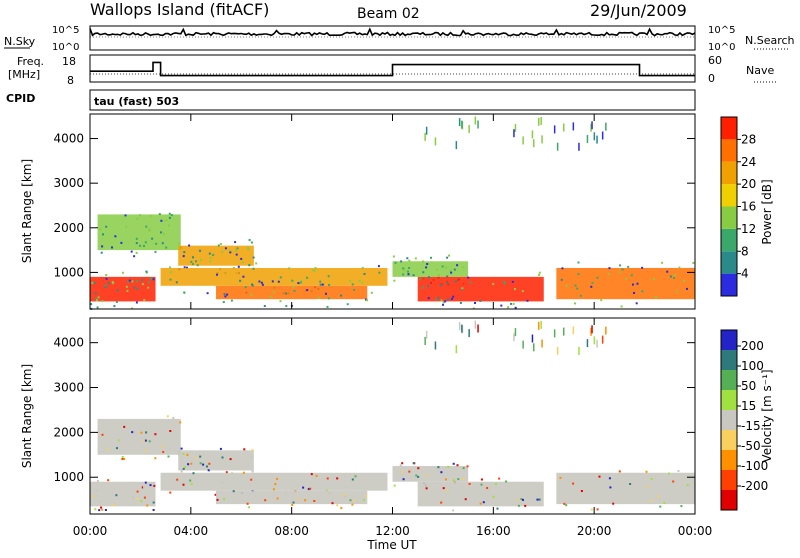 The width and height of the screenshot is (800, 558). I want to click on cpid-value: tau (fast) 503, so click(136, 101).